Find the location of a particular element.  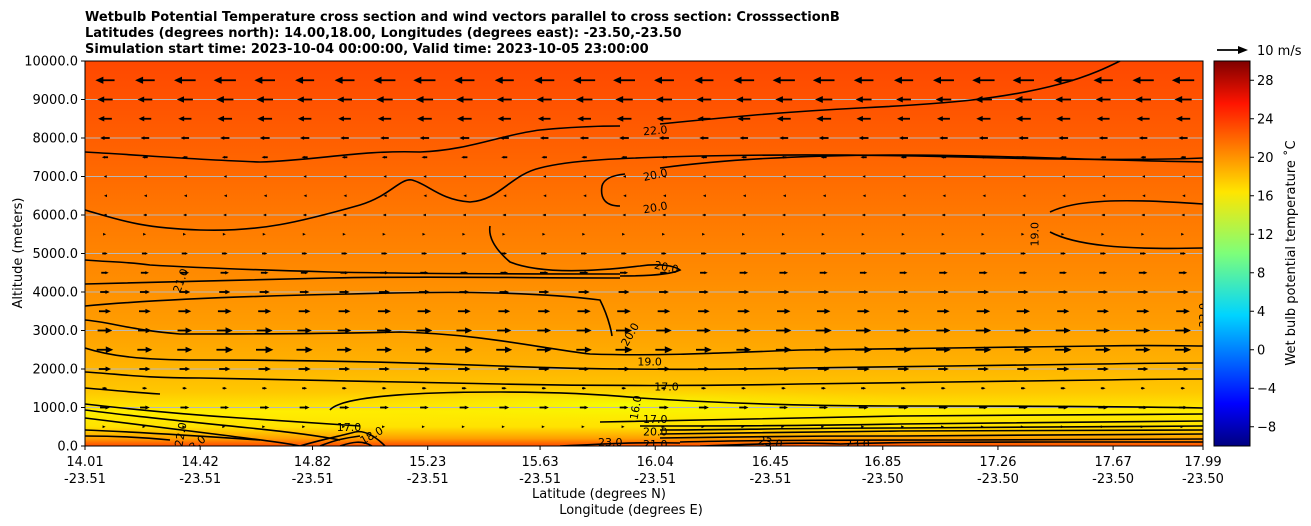

contour-label: 20.0 is located at coordinates (655, 207).